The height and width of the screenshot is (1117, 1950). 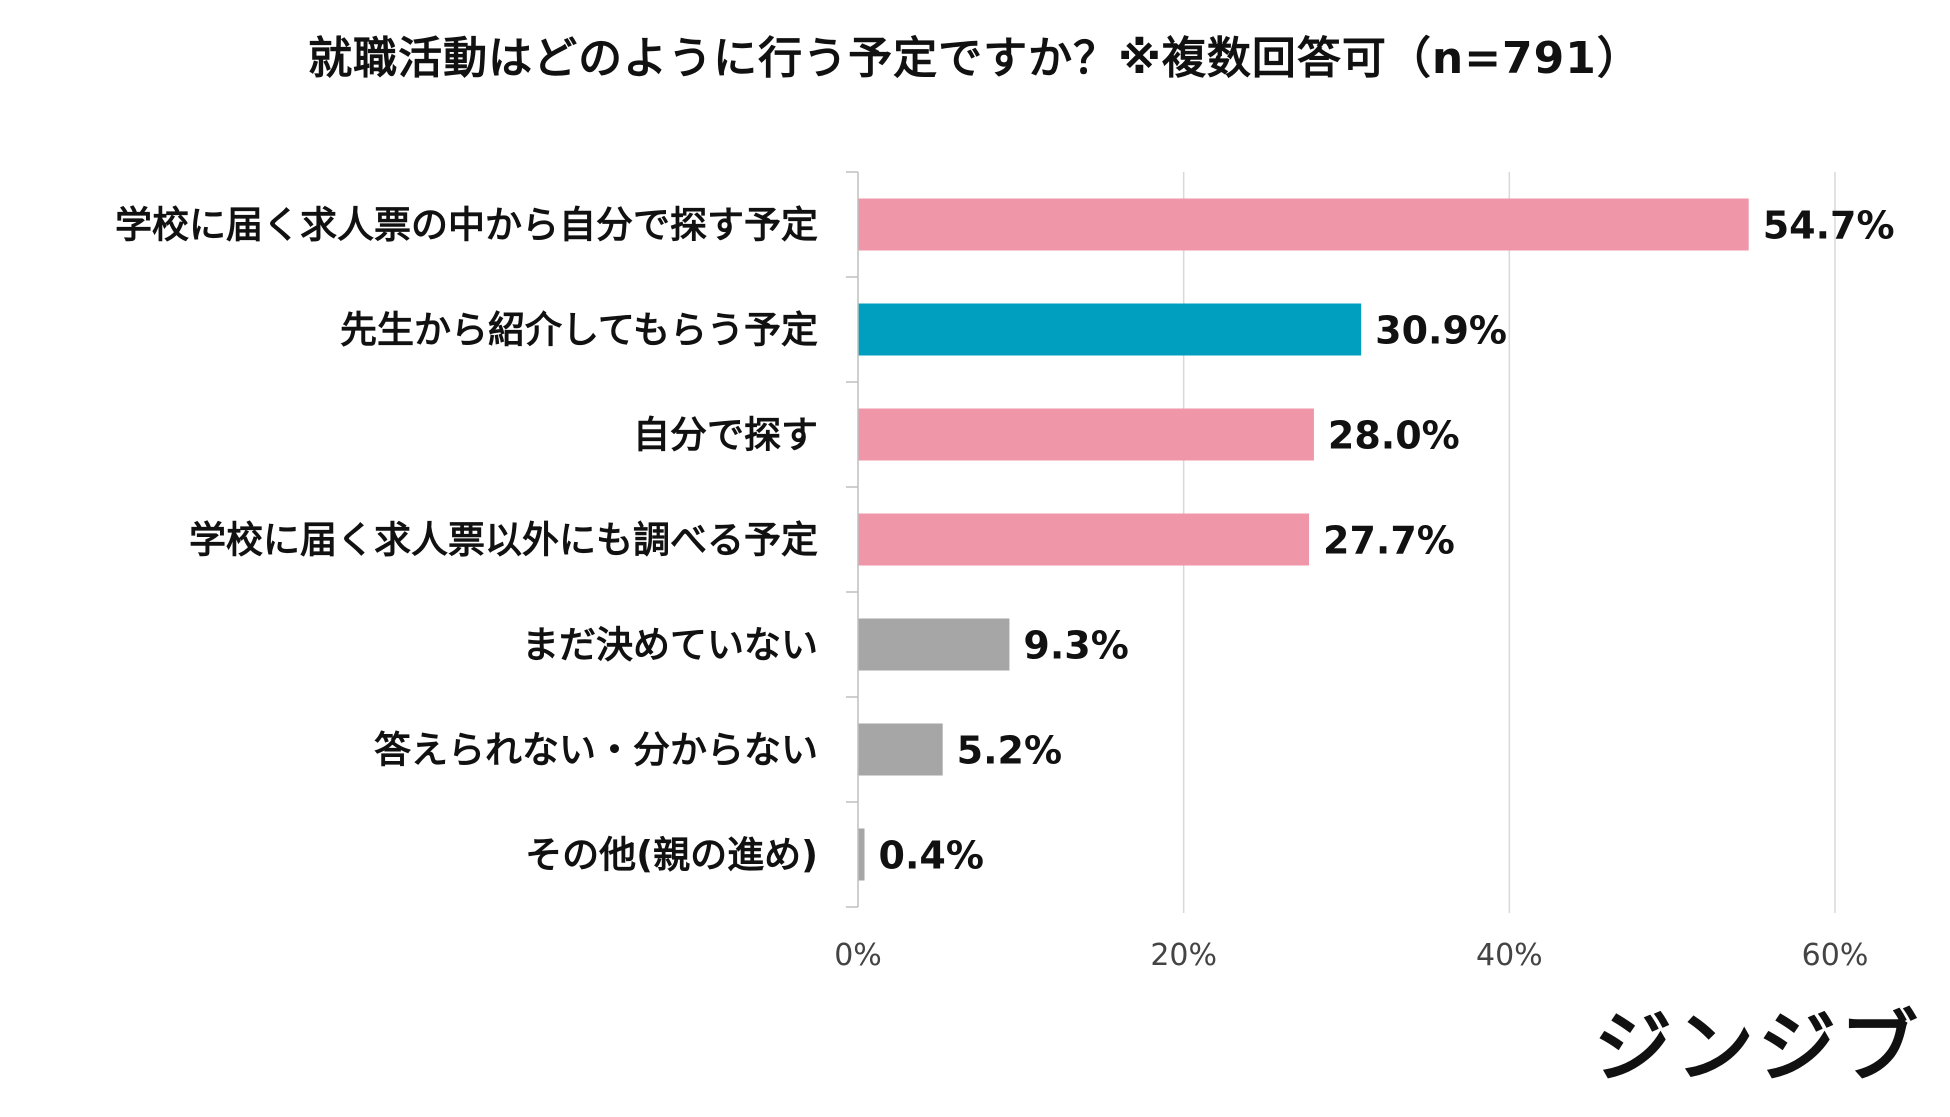 I want to click on x-tick-label: 20%, so click(x=1183, y=955).